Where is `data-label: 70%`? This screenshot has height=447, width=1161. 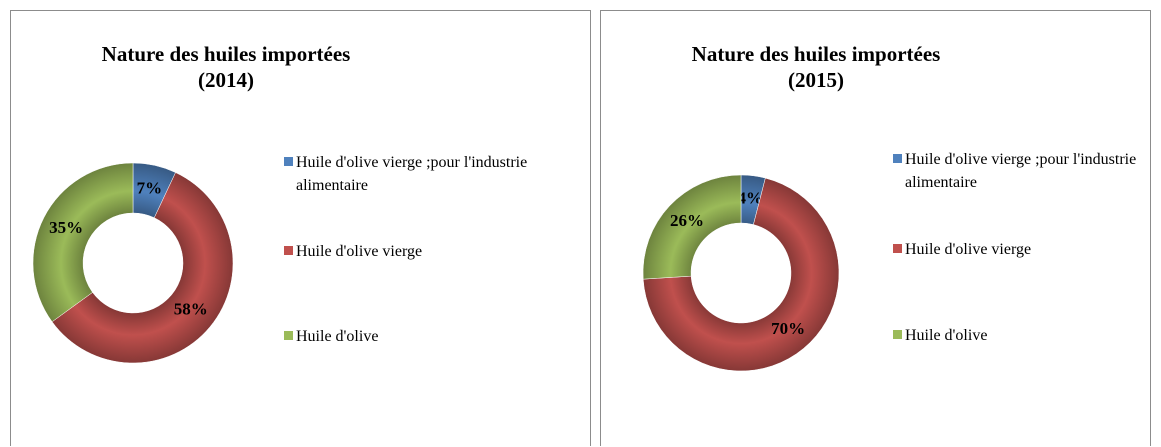
data-label: 70% is located at coordinates (788, 328).